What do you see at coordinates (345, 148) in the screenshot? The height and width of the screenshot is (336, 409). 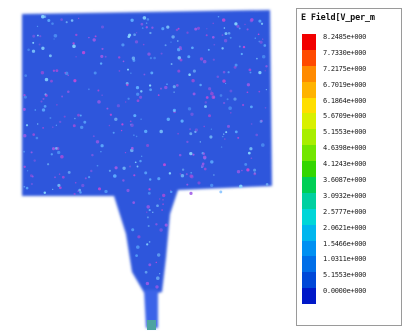 I see `legend-tick-label: 4.6398e+000` at bounding box center [345, 148].